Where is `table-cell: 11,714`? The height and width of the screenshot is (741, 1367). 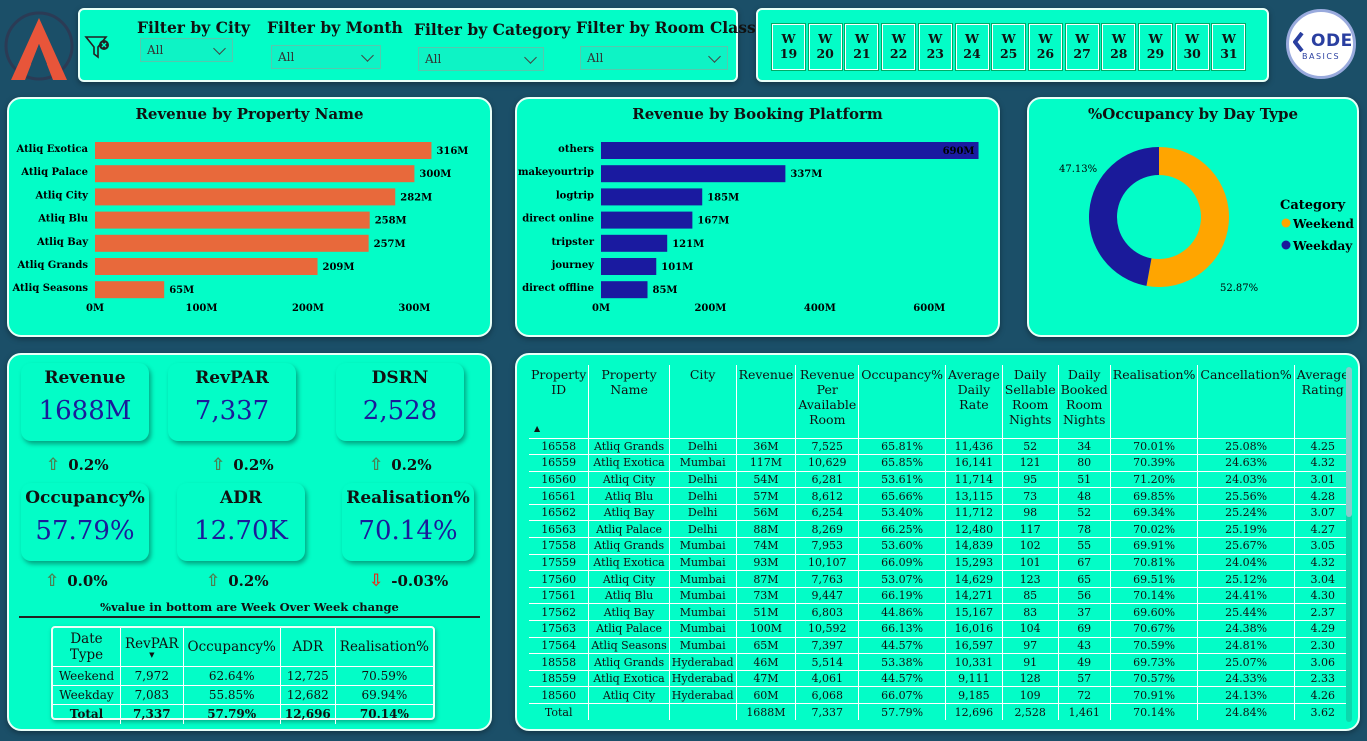 table-cell: 11,714 is located at coordinates (974, 479).